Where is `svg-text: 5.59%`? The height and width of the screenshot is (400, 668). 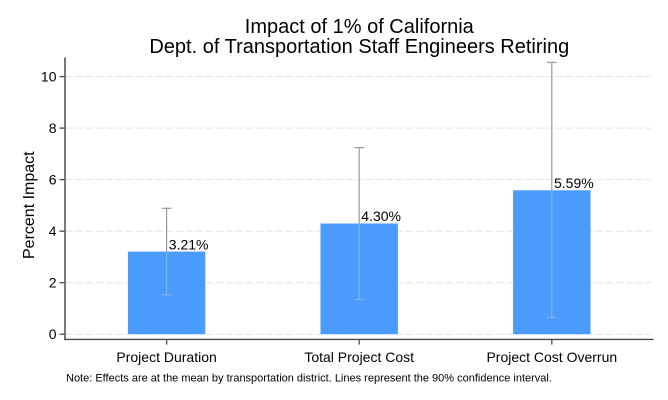 svg-text: 5.59% is located at coordinates (574, 183).